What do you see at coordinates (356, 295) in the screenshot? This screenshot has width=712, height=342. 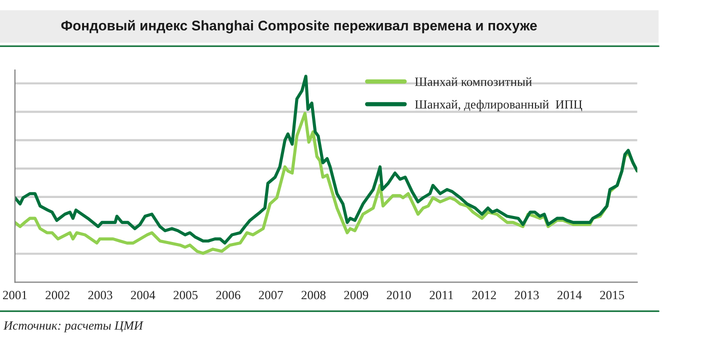 I see `x-tick-label: 2009` at bounding box center [356, 295].